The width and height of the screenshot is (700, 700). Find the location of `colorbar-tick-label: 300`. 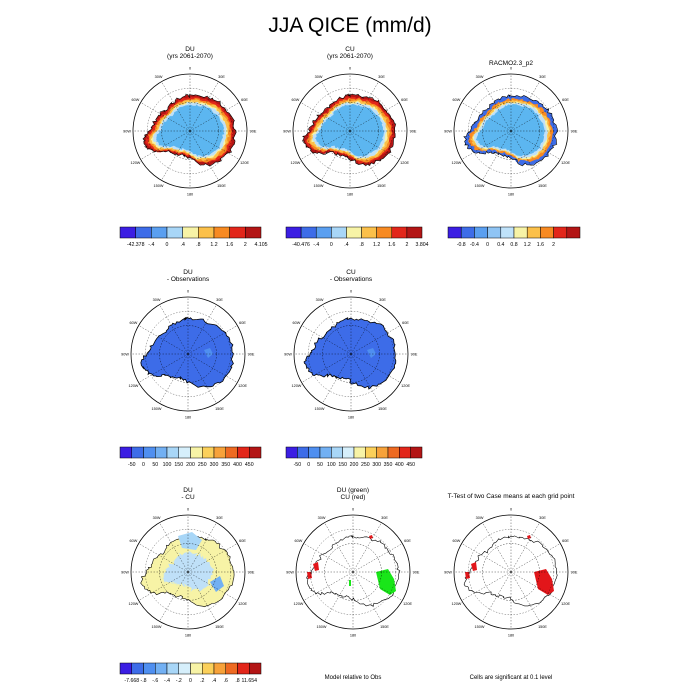

colorbar-tick-label: 300 is located at coordinates (376, 465).